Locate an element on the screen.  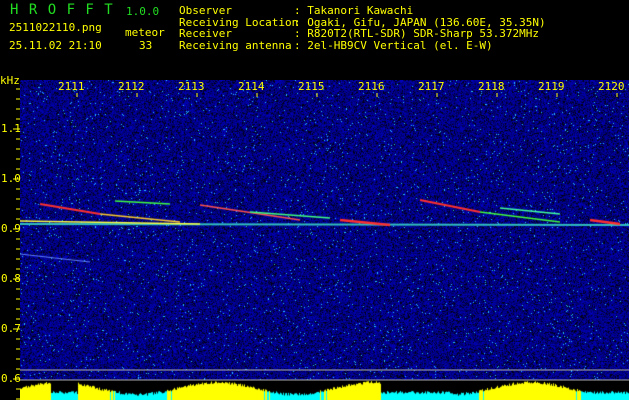
info-label: Observer is located at coordinates (205, 10).